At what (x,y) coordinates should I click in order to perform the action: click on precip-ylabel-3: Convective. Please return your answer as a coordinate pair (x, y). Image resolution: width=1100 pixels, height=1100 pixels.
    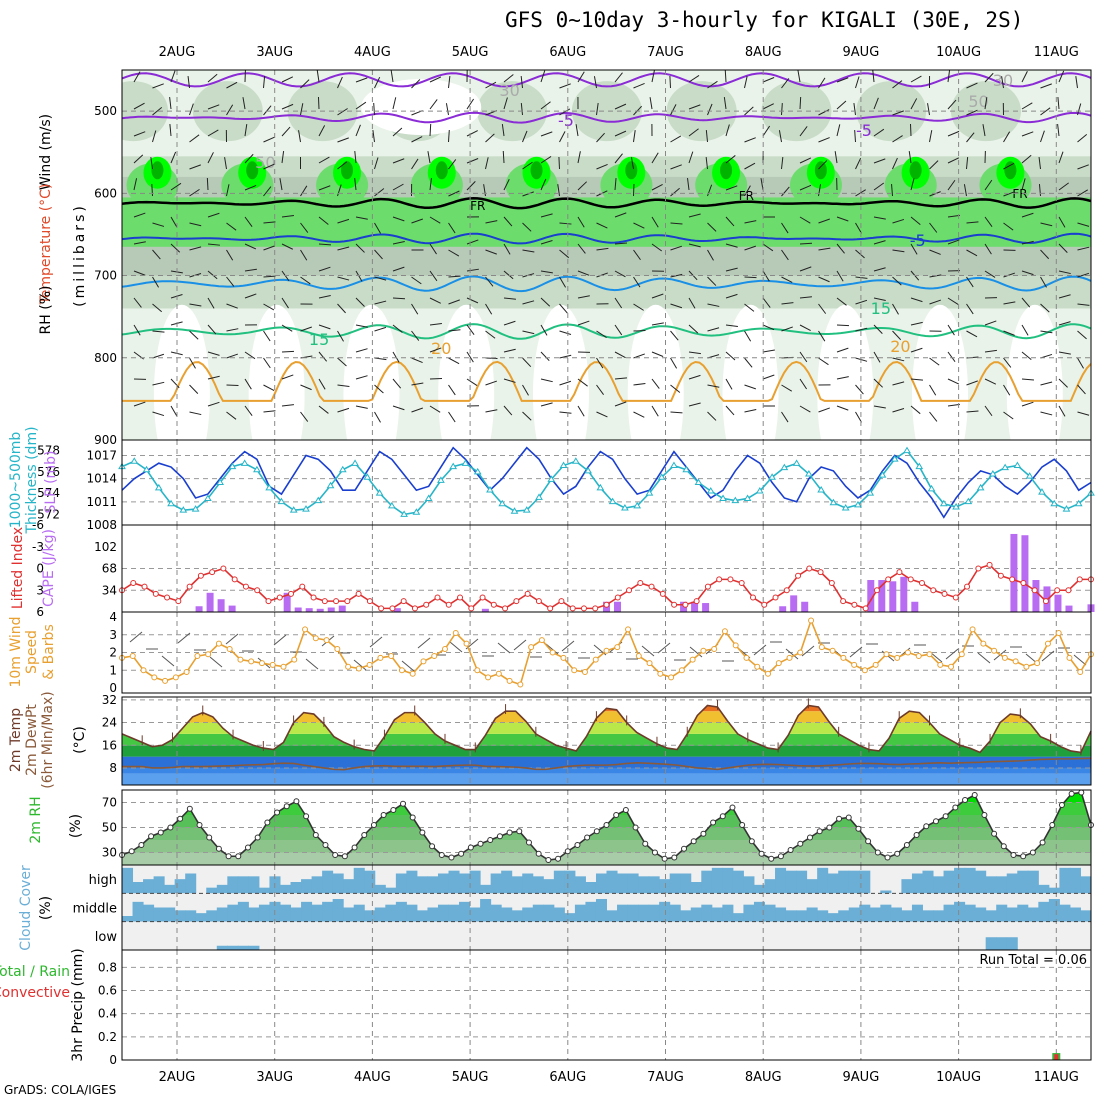
    Looking at the image, I should click on (35, 993).